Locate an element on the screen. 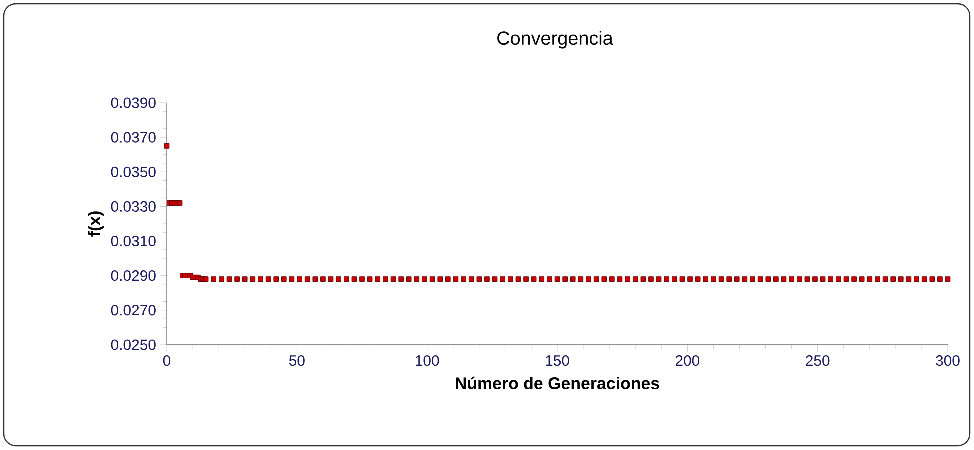  x-tick-label: 150 is located at coordinates (558, 361).